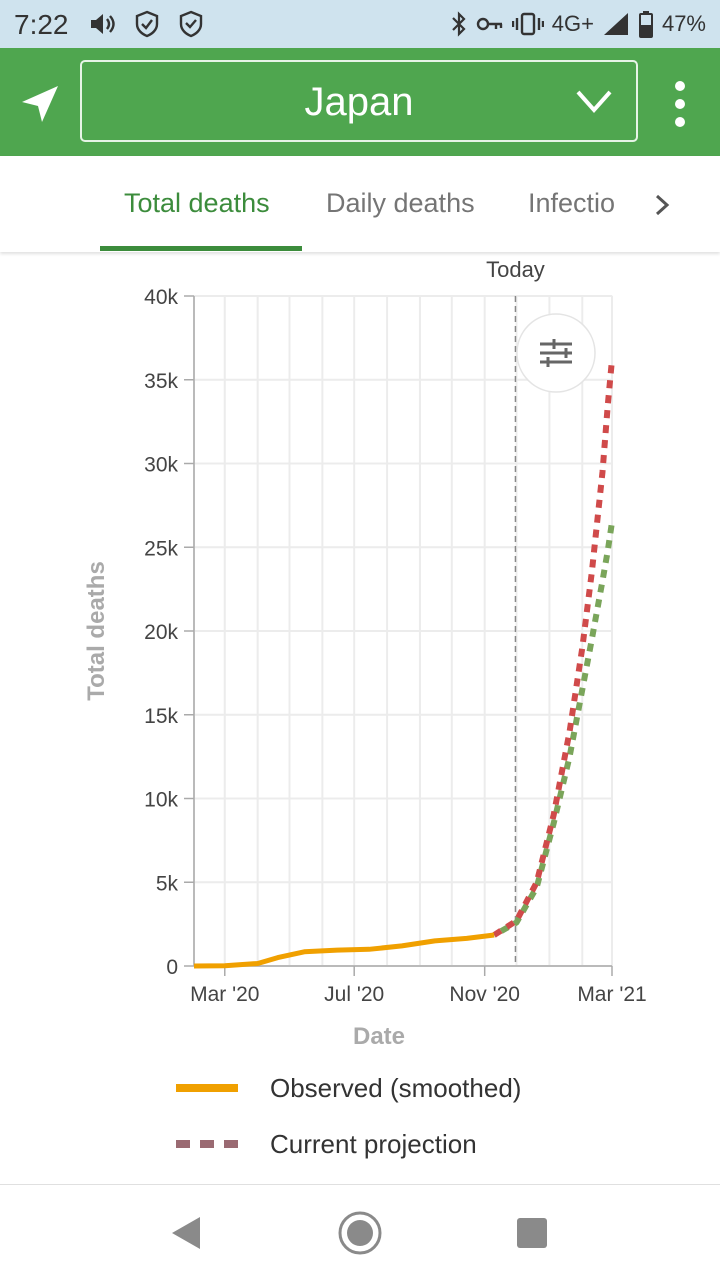  I want to click on volume-icon, so click(103, 24).